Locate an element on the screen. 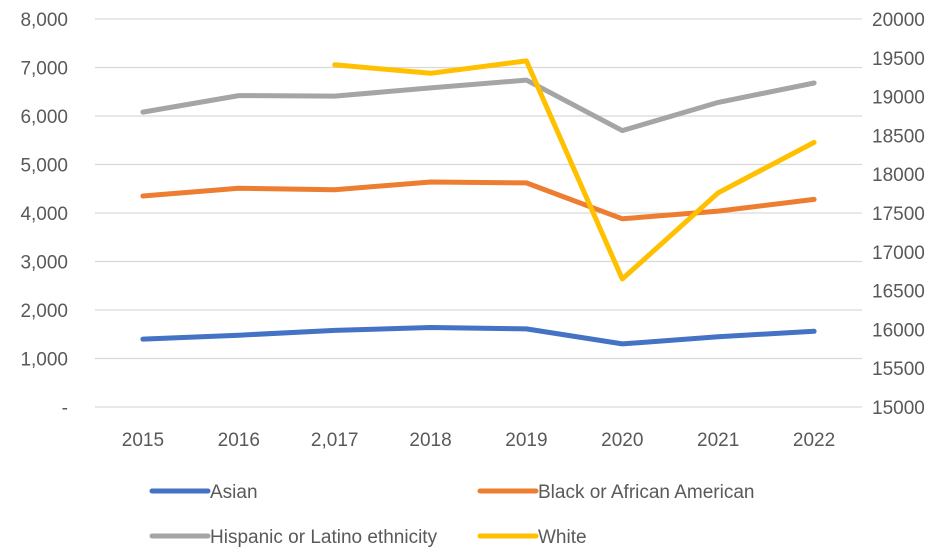  right-axis-tick-label: 18000 is located at coordinates (898, 175).